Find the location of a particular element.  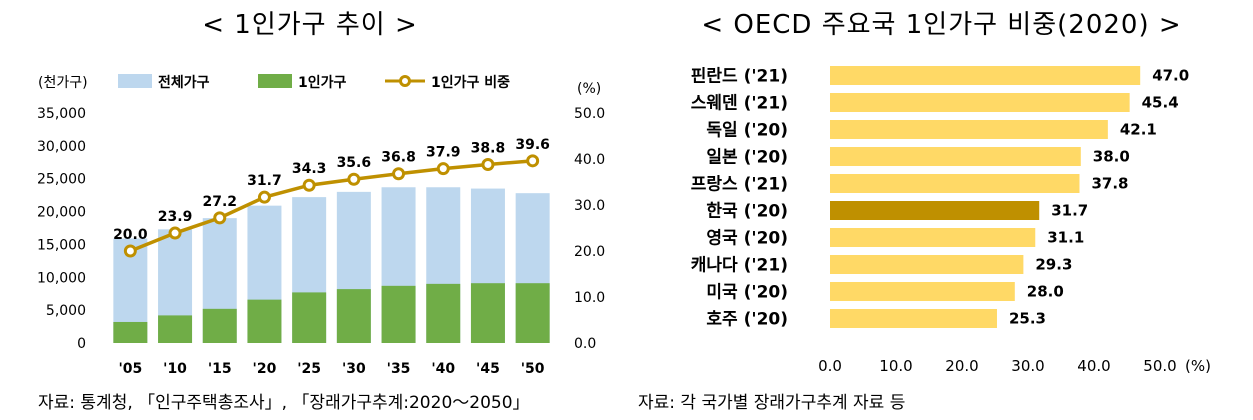

country-value-label: 45.4 is located at coordinates (1160, 103).